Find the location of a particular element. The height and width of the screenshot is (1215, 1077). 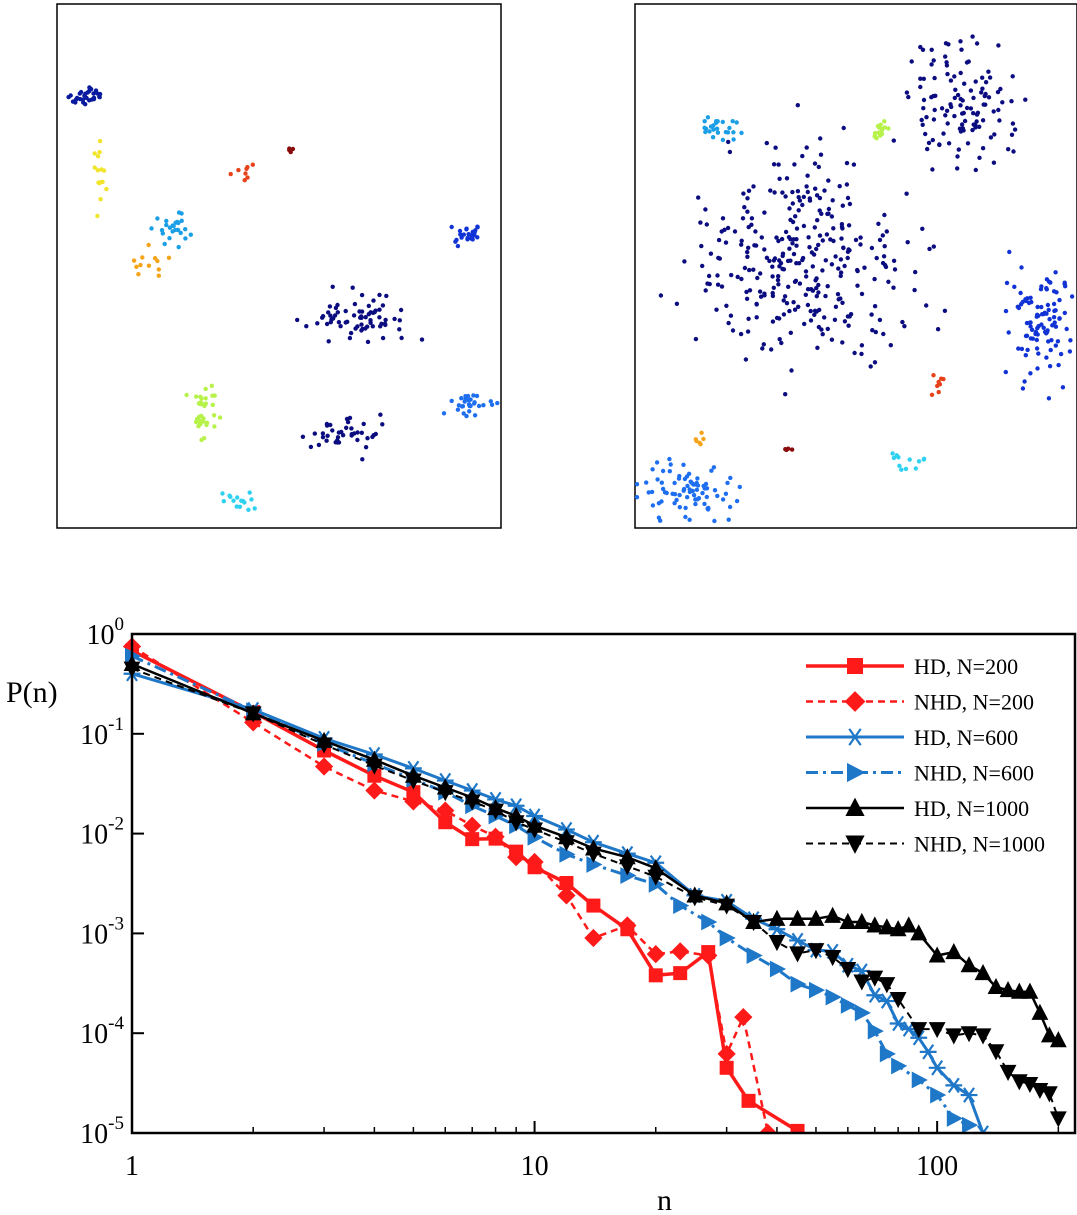

particle-cluster is located at coordinates (464, 236).